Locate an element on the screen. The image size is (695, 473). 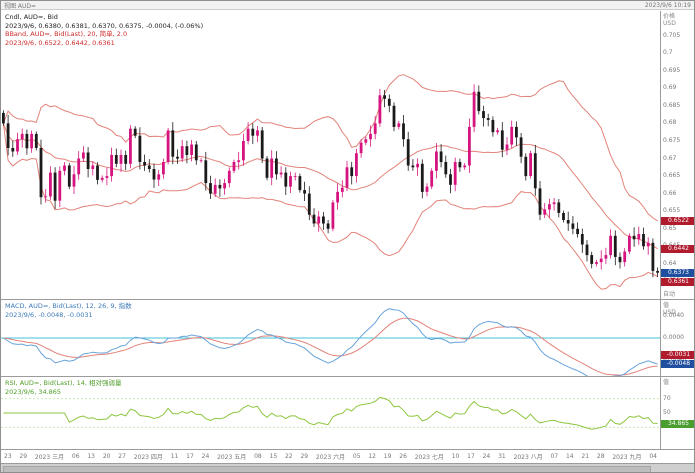
axis-tick-label: 50 is located at coordinates (667, 412).